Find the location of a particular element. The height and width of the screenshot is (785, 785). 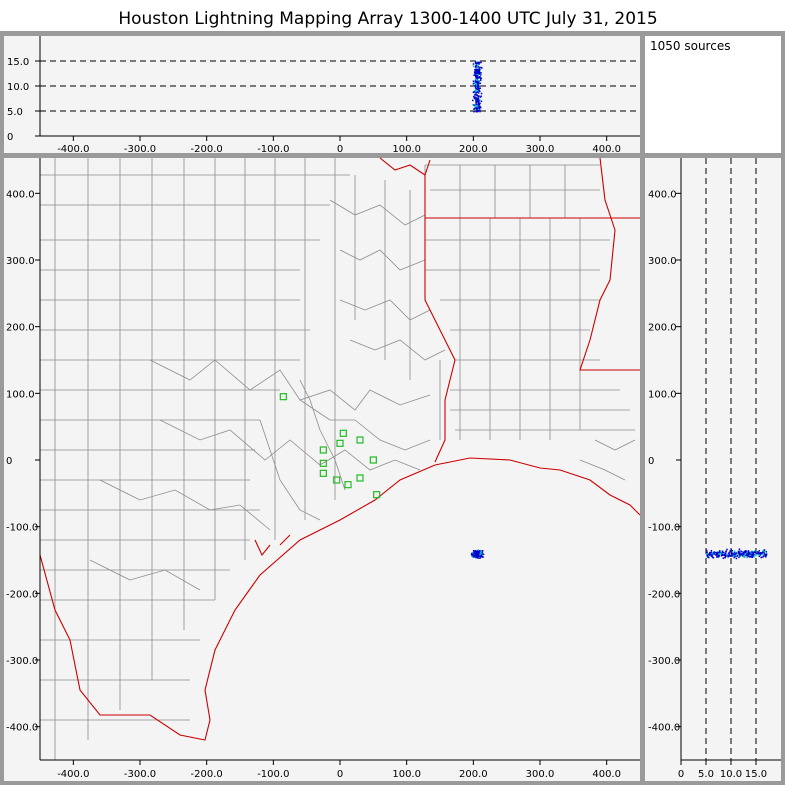

altitude-x-tick-label: 200.0 is located at coordinates (473, 149).